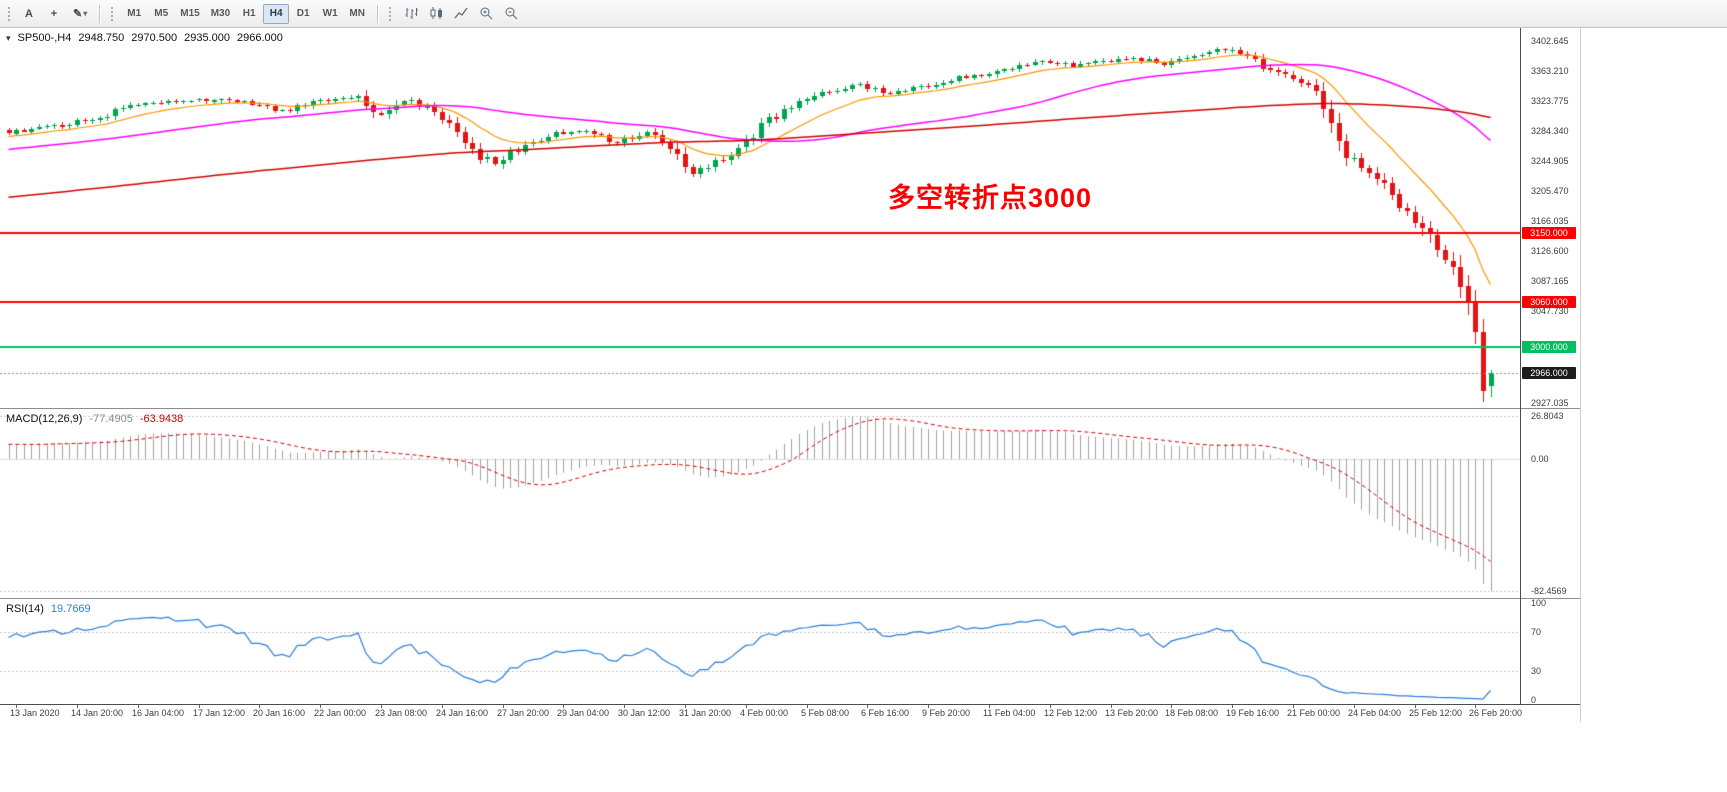  I want to click on price-axis-label: 3126.600, so click(1550, 250).